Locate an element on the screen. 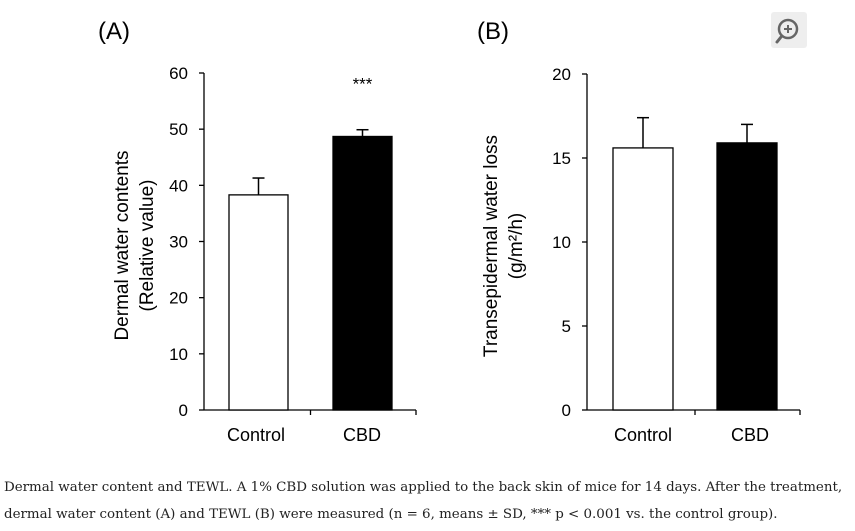 This screenshot has height=531, width=855. panel-a-significance-marker: *** is located at coordinates (363, 84).